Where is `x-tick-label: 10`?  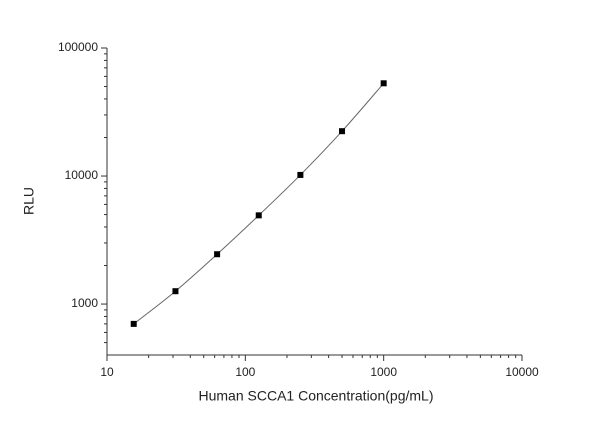 x-tick-label: 10 is located at coordinates (107, 372).